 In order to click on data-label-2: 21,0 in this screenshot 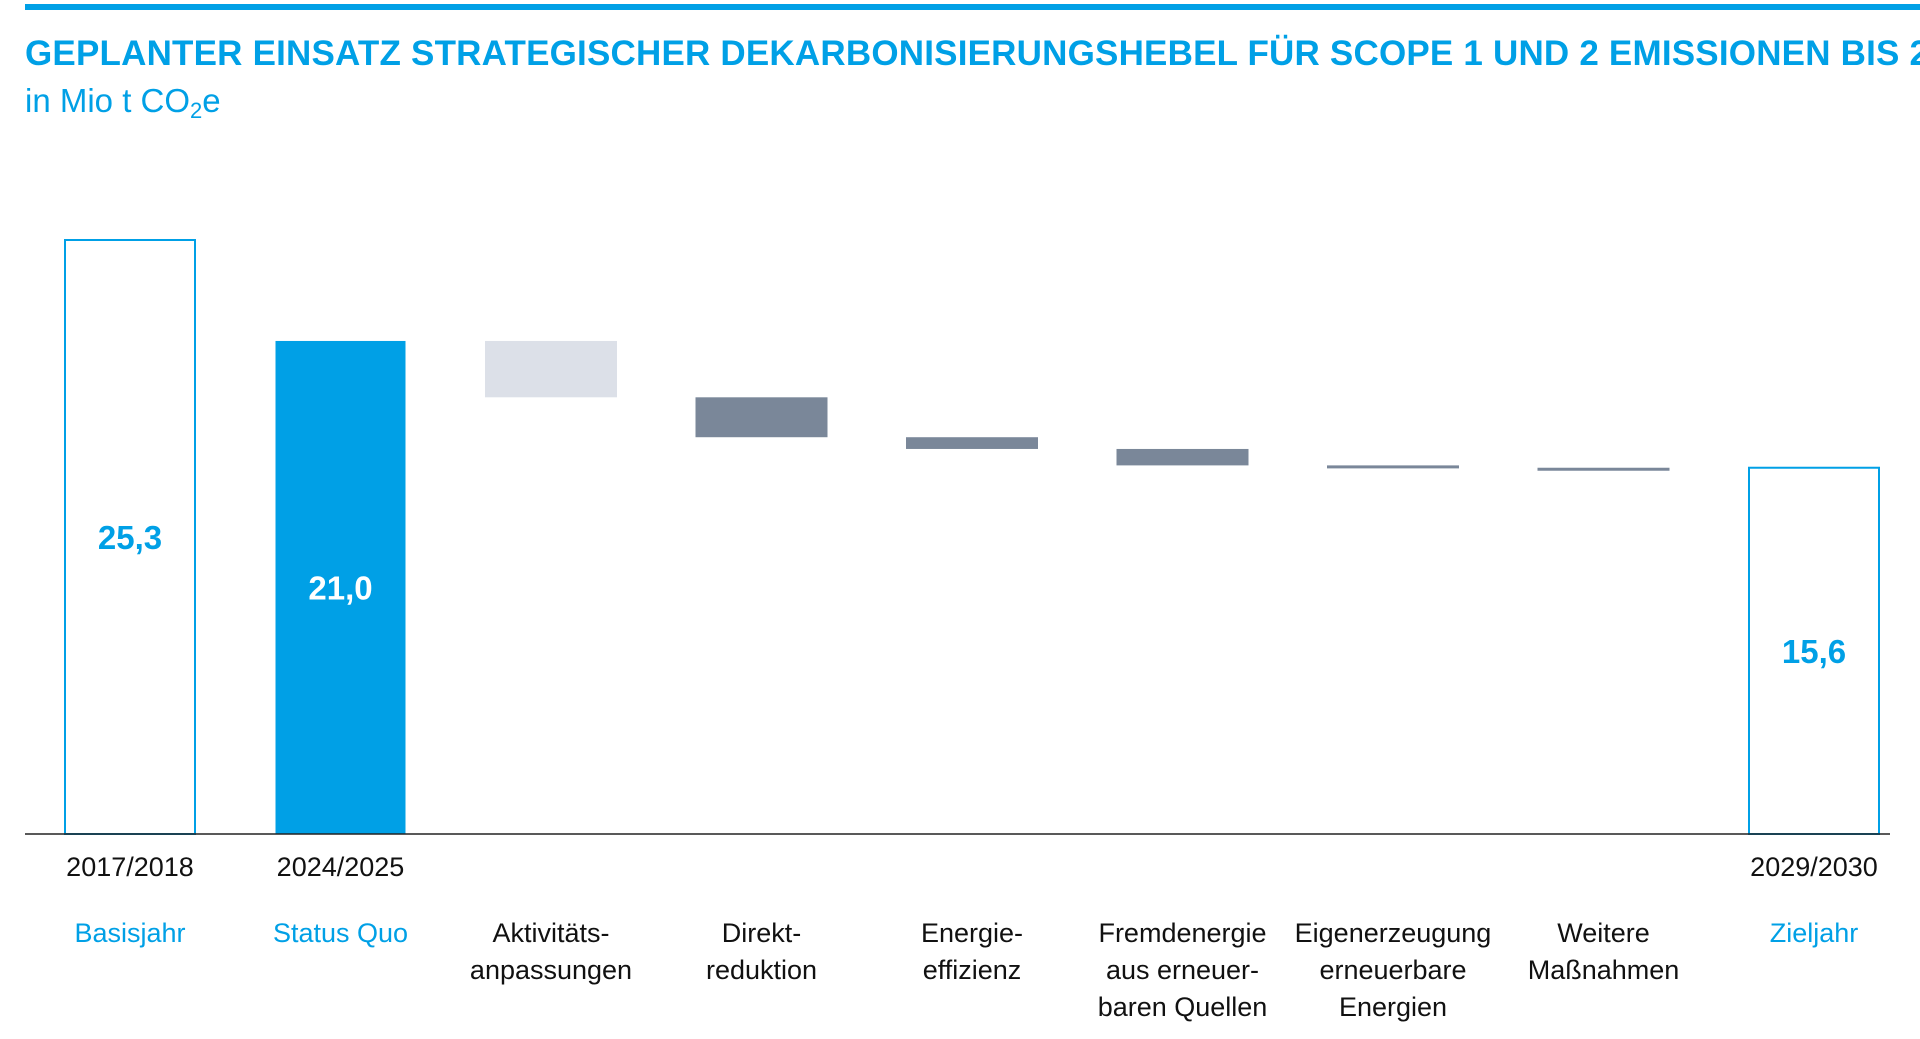, I will do `click(340, 587)`.